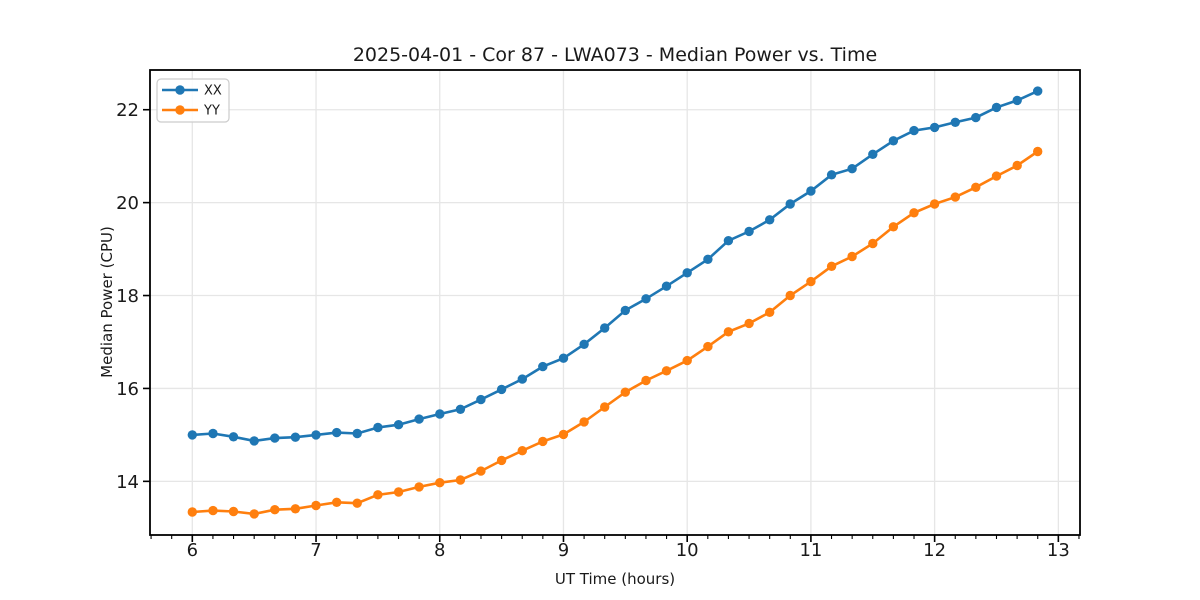  I want to click on legend-entry-xx: XX, so click(192, 91).